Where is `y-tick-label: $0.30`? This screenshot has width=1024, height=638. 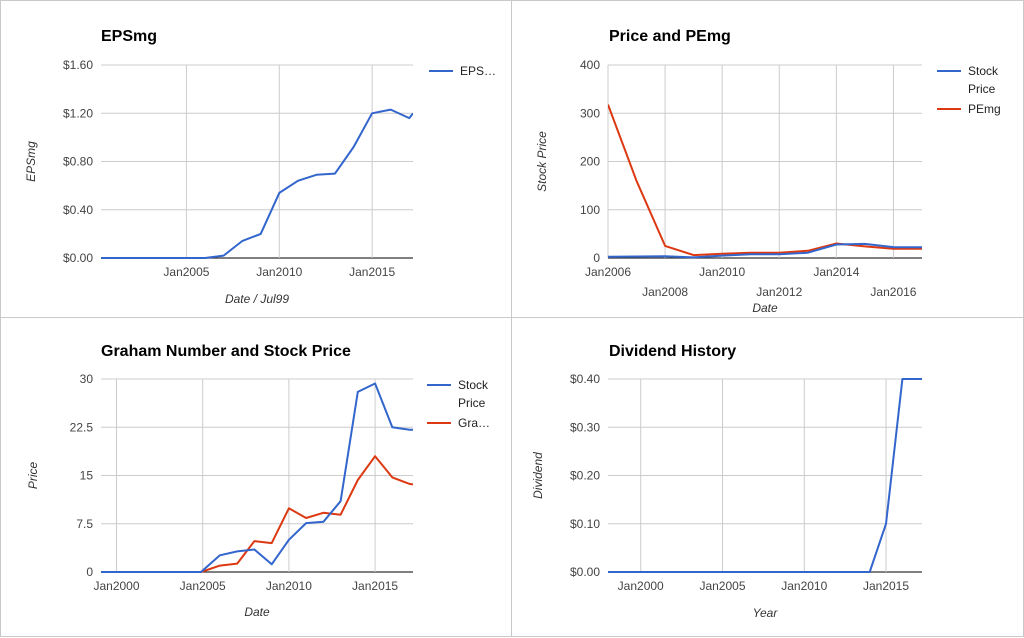 y-tick-label: $0.30 is located at coordinates (585, 427).